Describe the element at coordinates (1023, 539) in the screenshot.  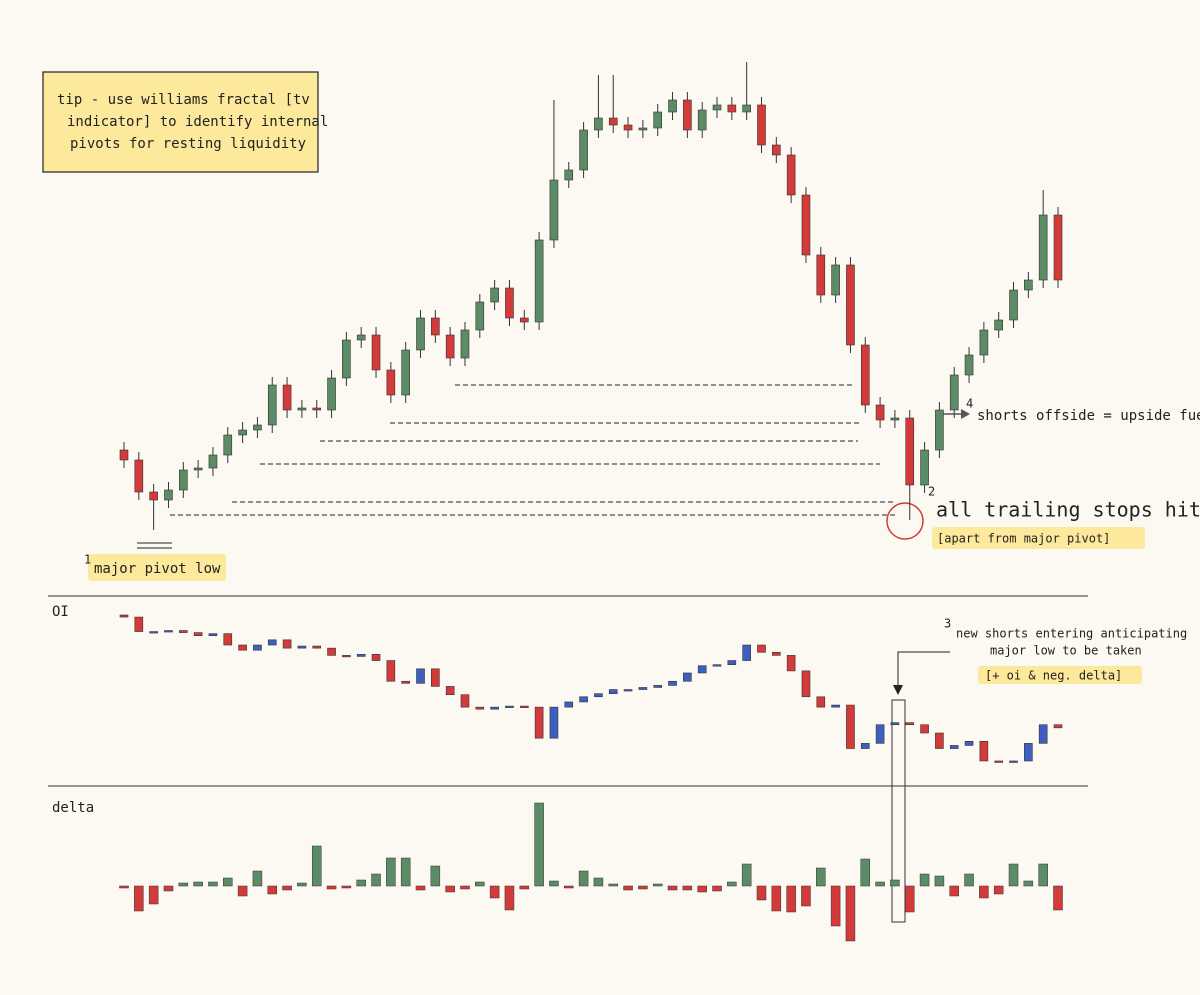
I see `annotation: [apart from major pivot]` at that location.